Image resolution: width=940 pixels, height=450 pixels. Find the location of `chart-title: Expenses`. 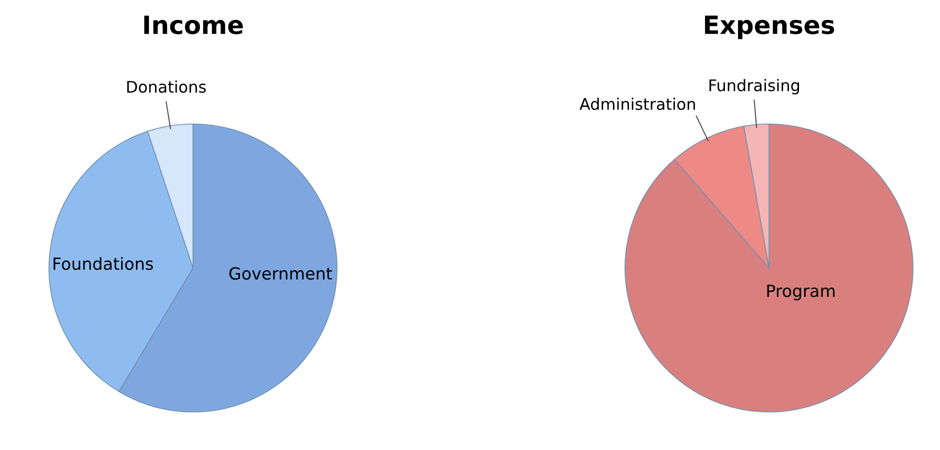

chart-title: Expenses is located at coordinates (769, 28).